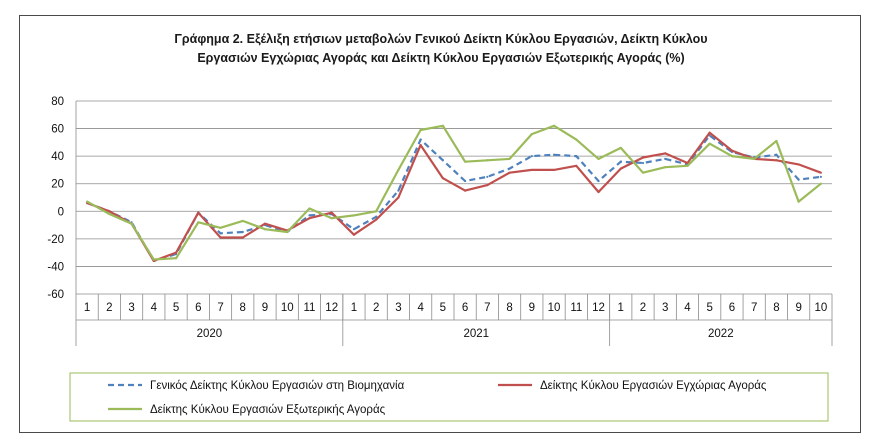 Image resolution: width=892 pixels, height=442 pixels. What do you see at coordinates (57, 130) in the screenshot?
I see `y-tick-label: 60` at bounding box center [57, 130].